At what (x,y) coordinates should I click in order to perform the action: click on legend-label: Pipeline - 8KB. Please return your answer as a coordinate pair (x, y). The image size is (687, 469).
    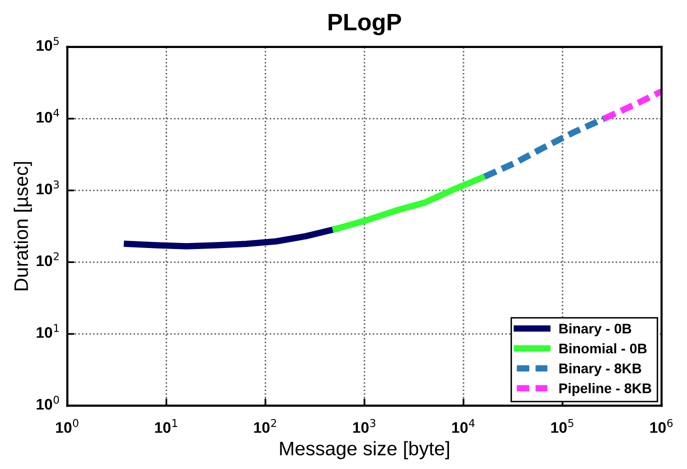
    Looking at the image, I should click on (605, 389).